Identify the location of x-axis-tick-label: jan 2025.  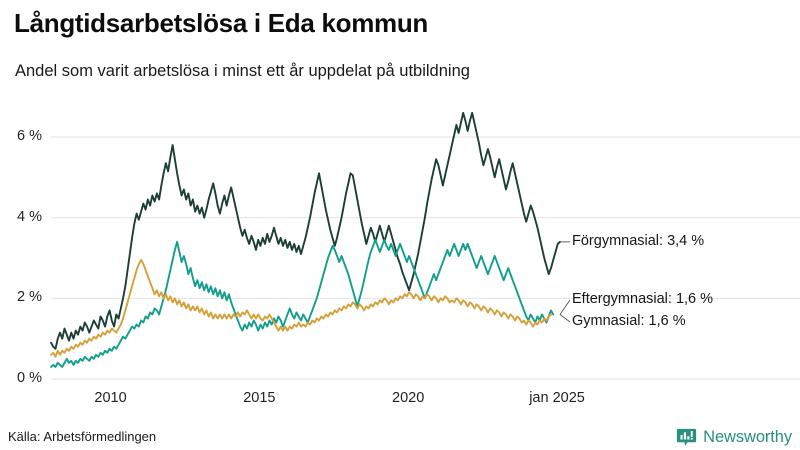
(557, 398).